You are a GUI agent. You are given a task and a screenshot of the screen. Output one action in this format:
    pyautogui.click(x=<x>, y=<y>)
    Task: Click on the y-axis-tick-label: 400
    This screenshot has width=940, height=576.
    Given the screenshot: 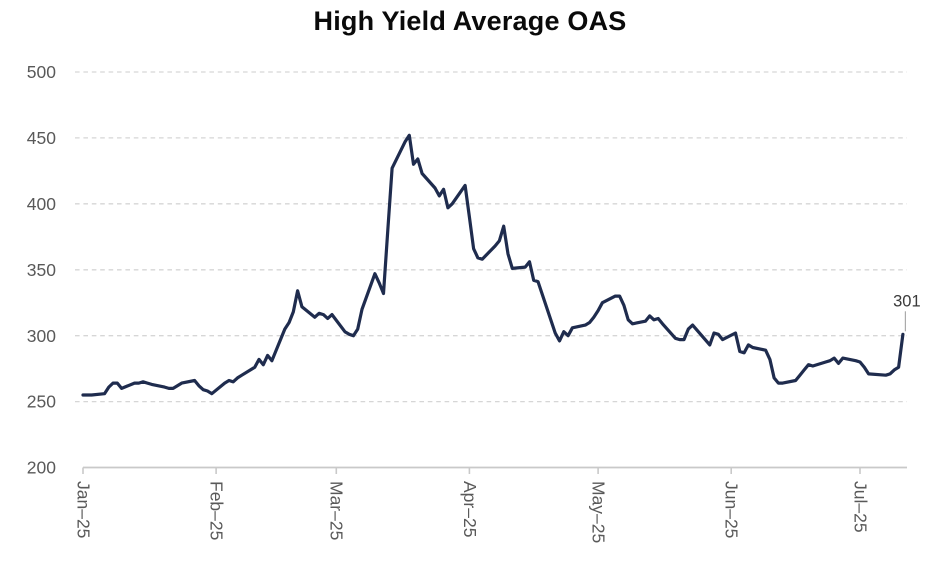 What is the action you would take?
    pyautogui.click(x=41, y=204)
    